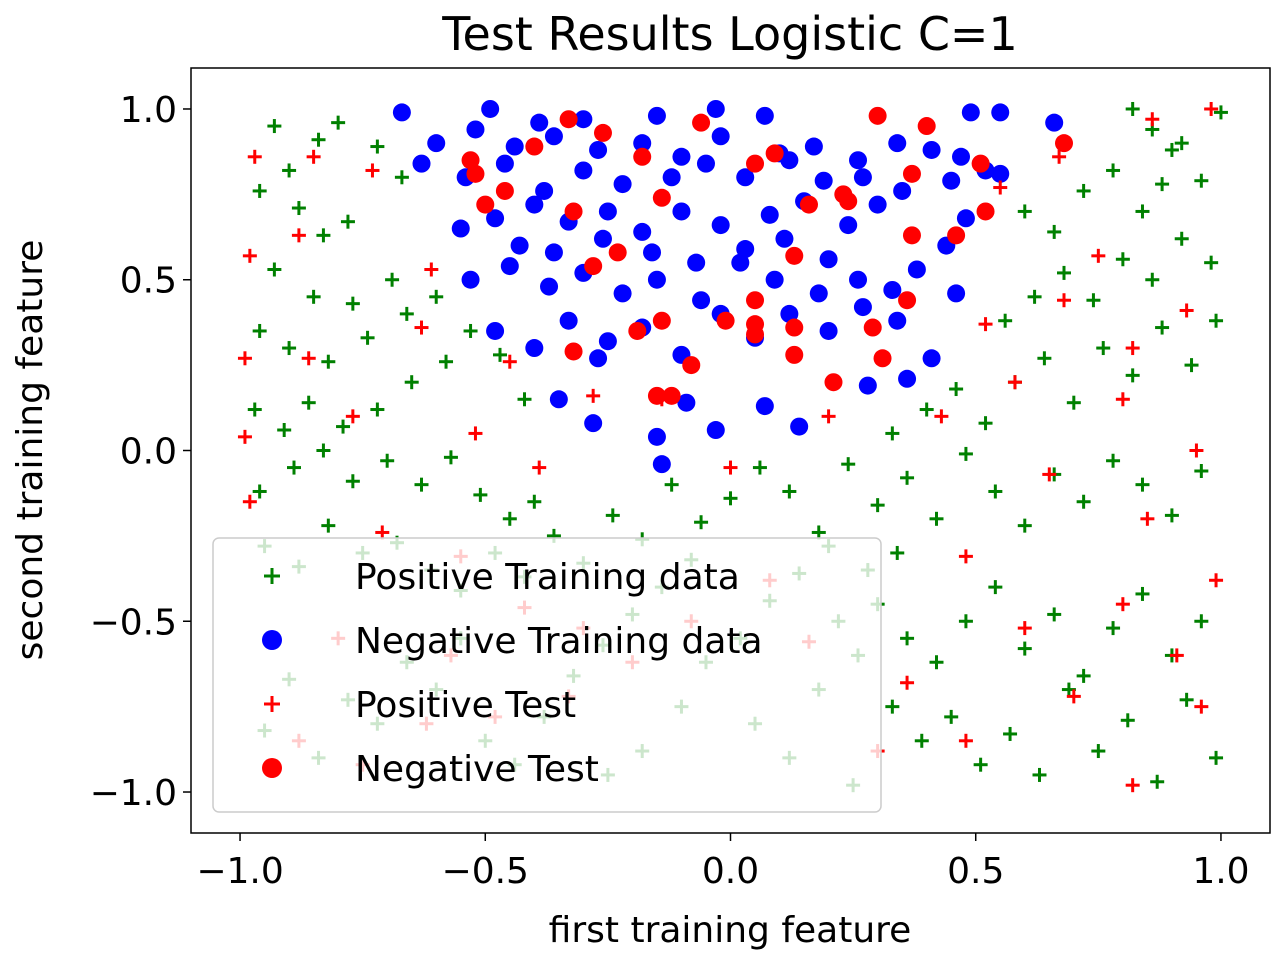  I want to click on x-tick-label: −0.5, so click(485, 871).